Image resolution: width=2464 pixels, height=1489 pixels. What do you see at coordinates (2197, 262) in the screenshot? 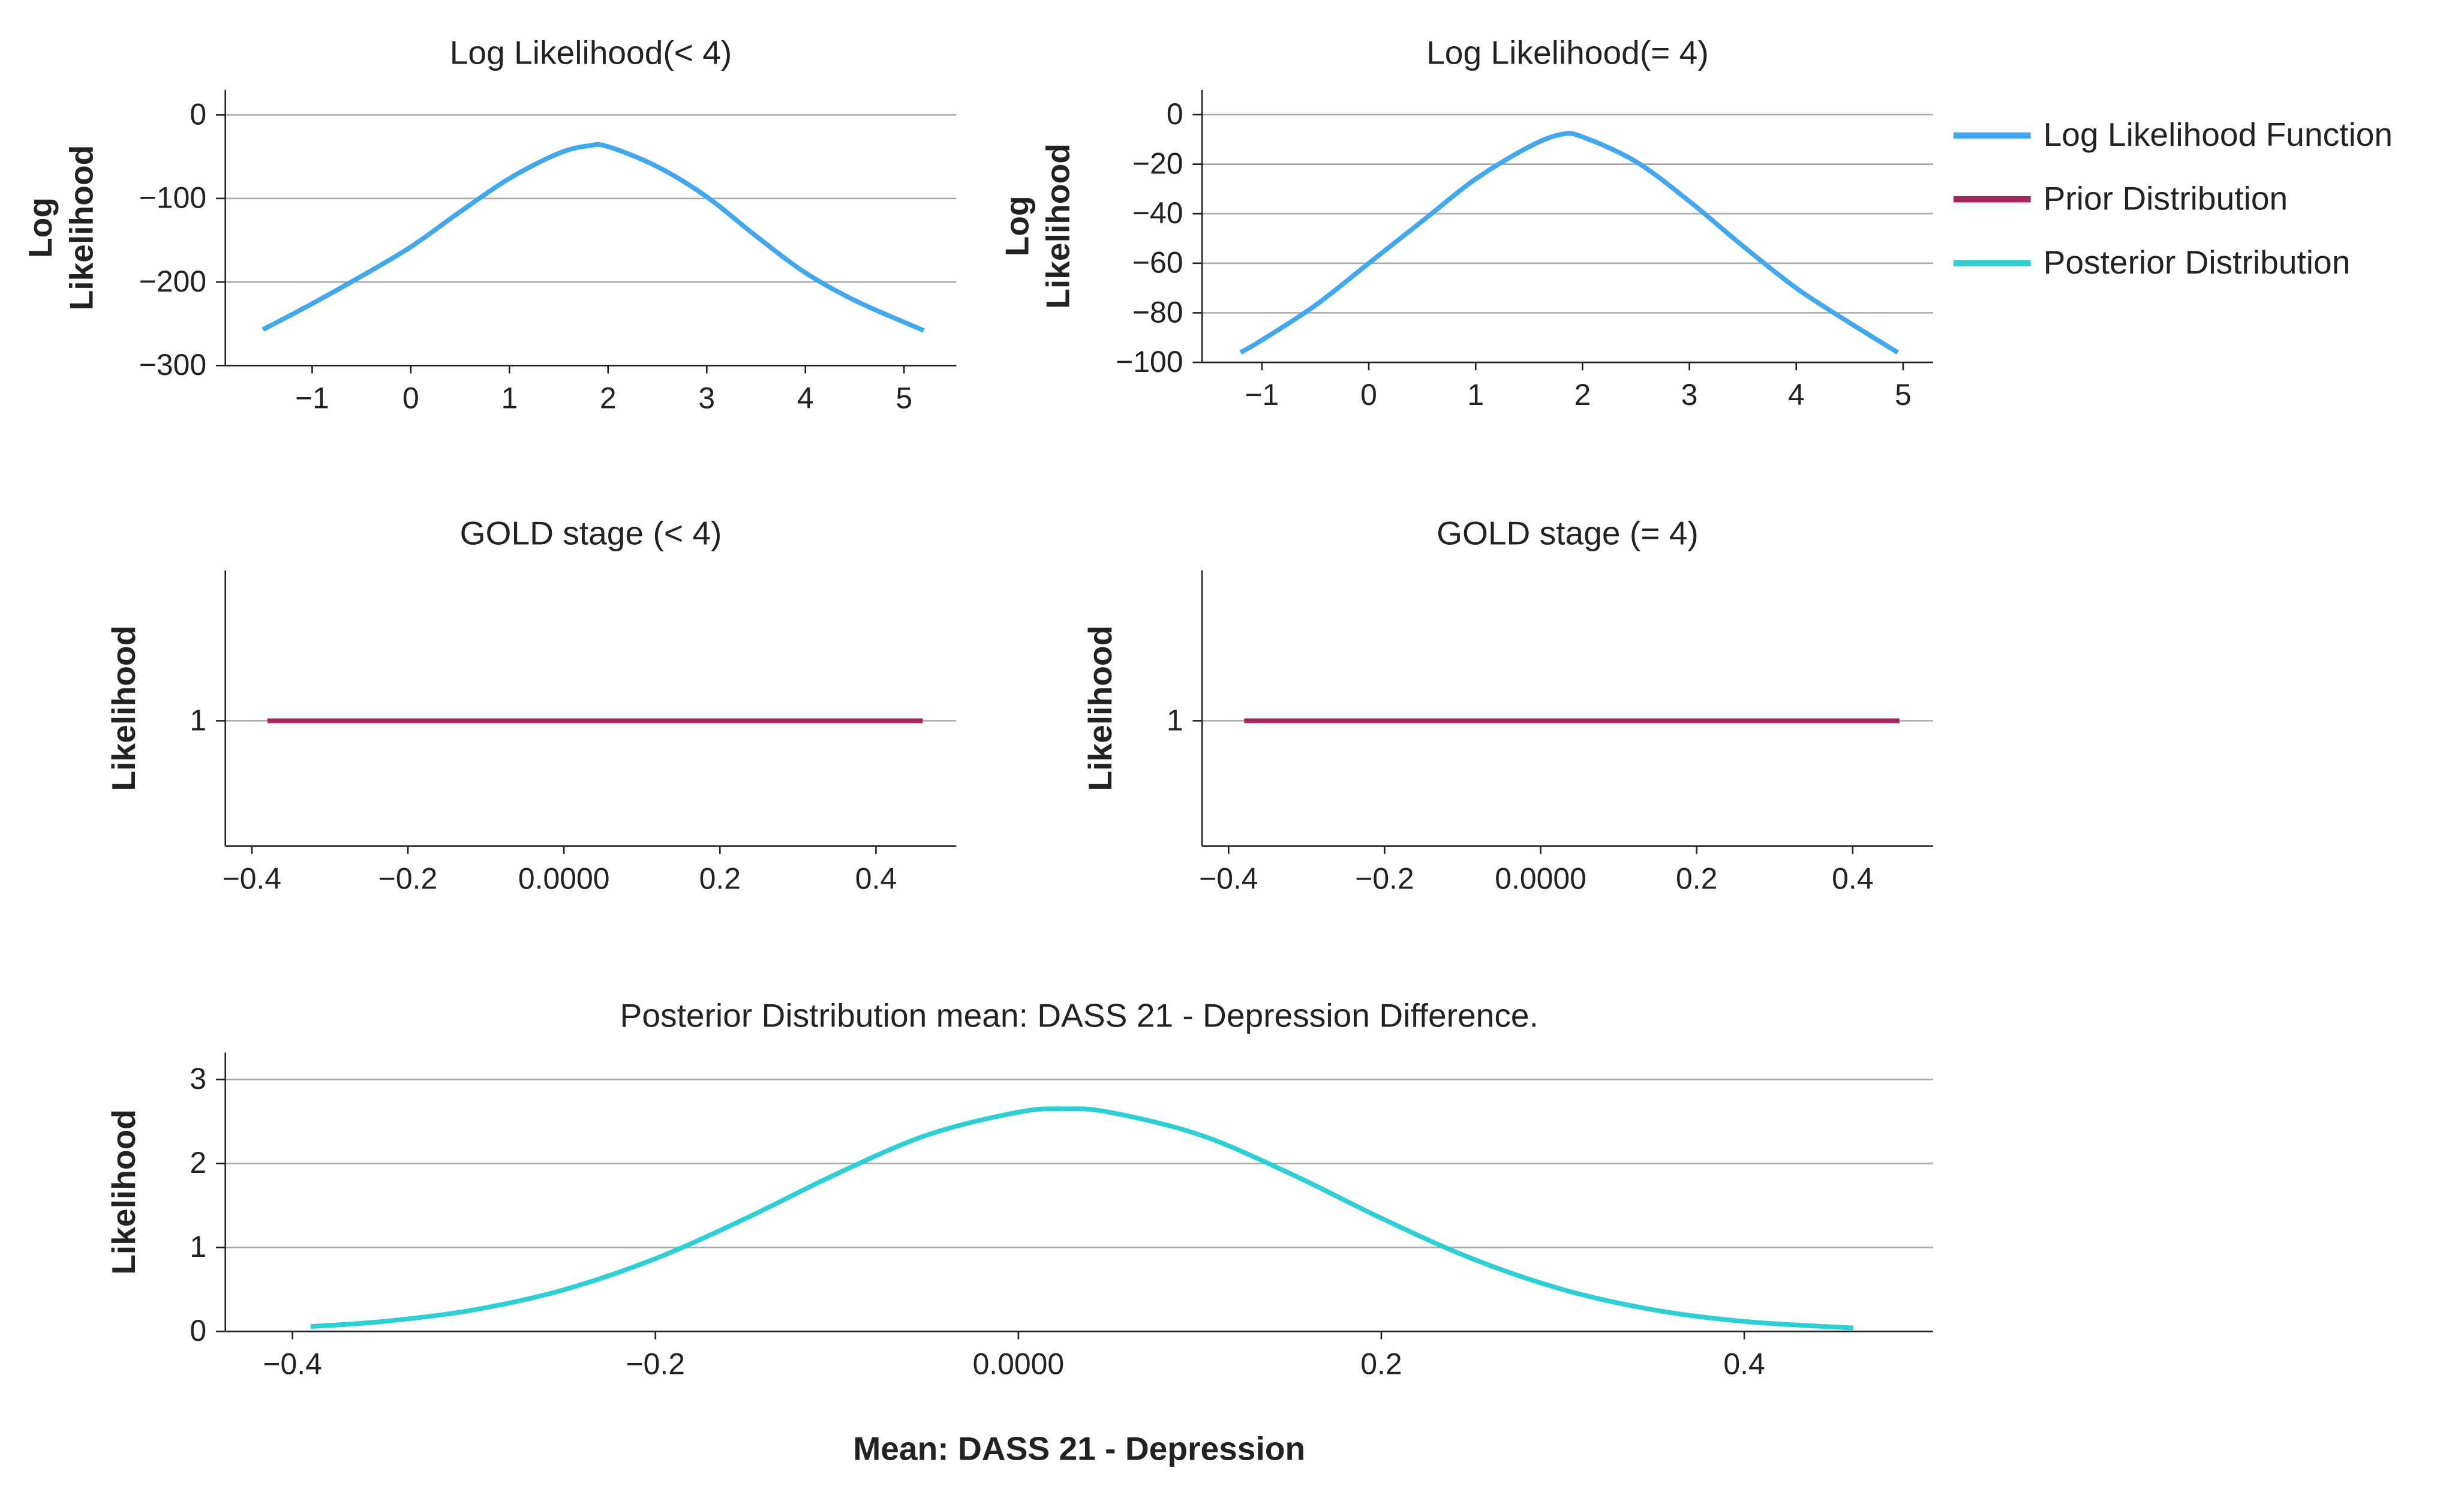
I see `legend-label: Posterior Distribution` at bounding box center [2197, 262].